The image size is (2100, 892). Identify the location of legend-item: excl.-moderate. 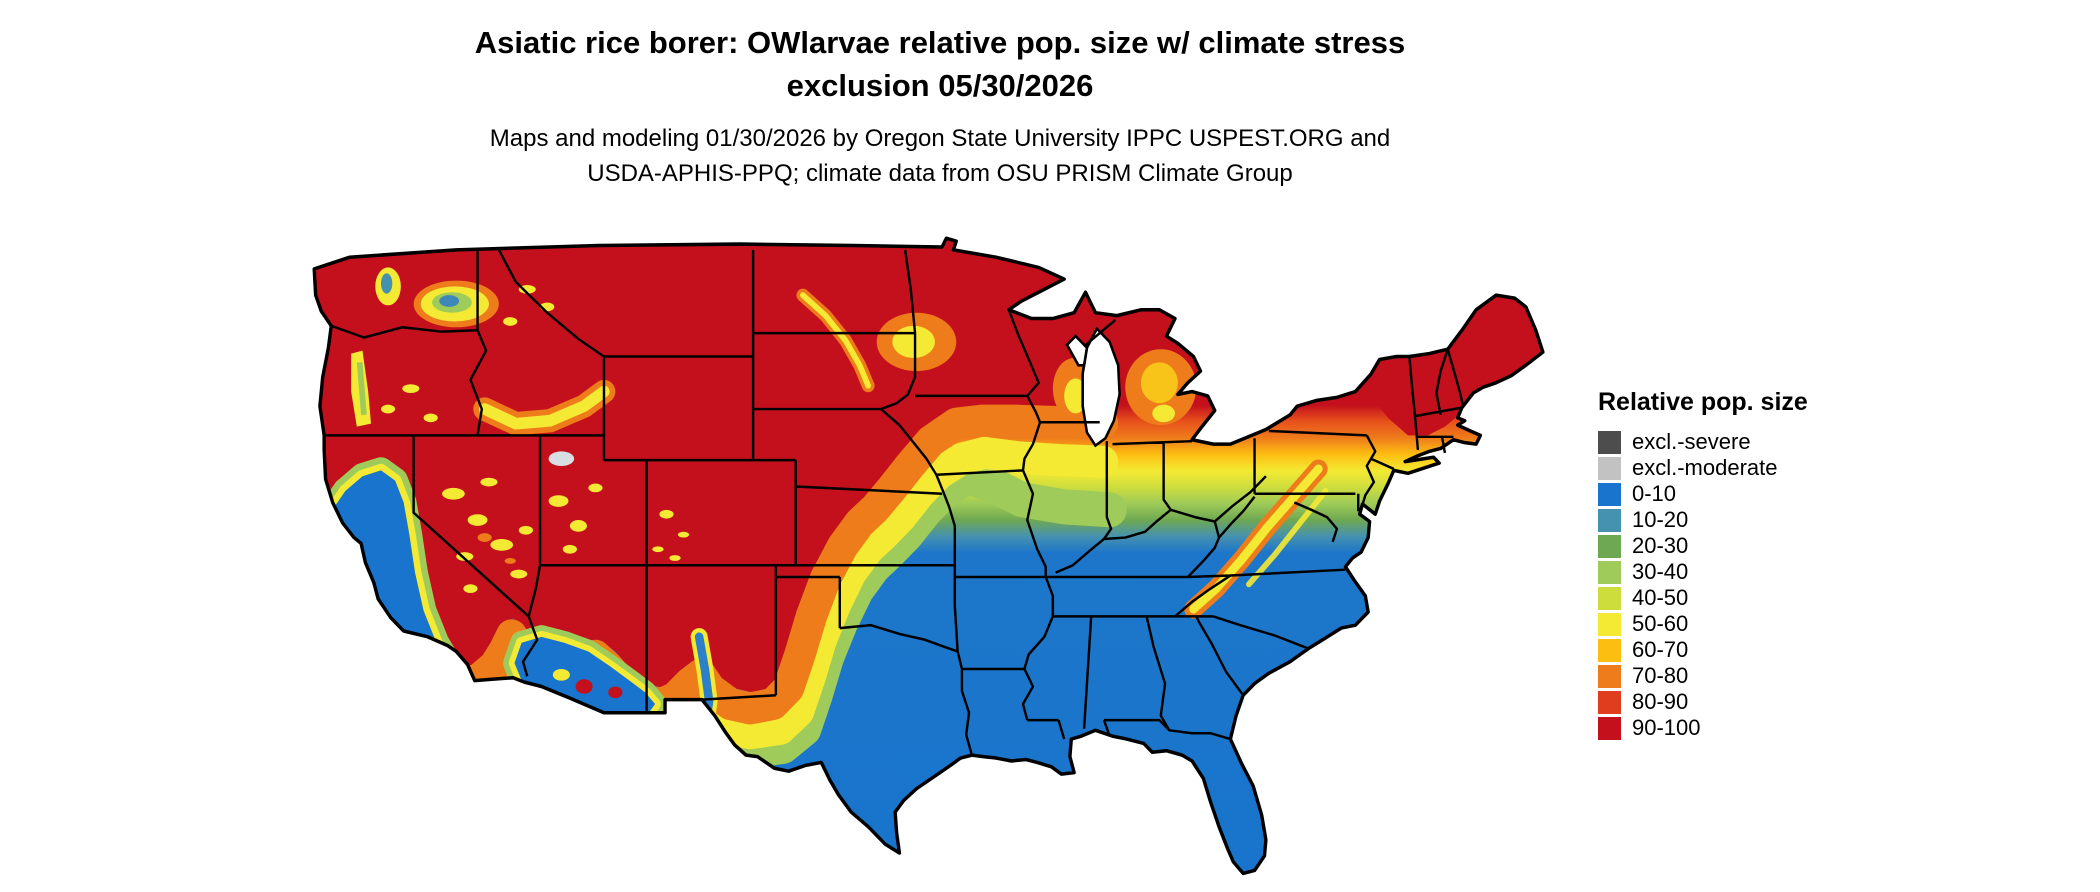
(1703, 468).